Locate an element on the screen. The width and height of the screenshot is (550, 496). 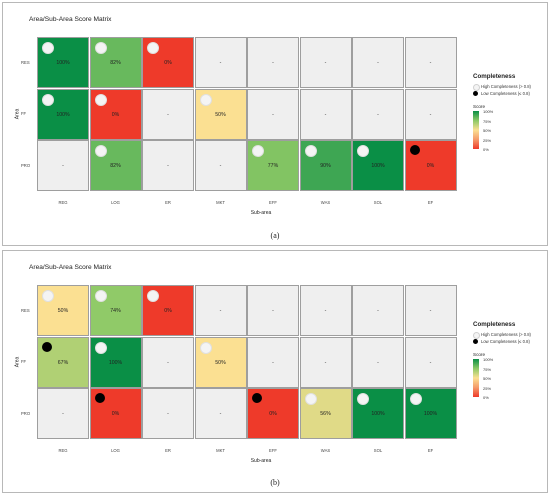
cell-value: 77% is located at coordinates (273, 166).